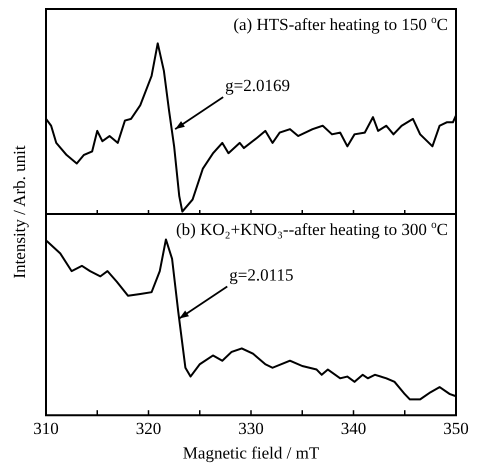 The width and height of the screenshot is (478, 468). I want to click on x-tick-label: 310, so click(46, 428).